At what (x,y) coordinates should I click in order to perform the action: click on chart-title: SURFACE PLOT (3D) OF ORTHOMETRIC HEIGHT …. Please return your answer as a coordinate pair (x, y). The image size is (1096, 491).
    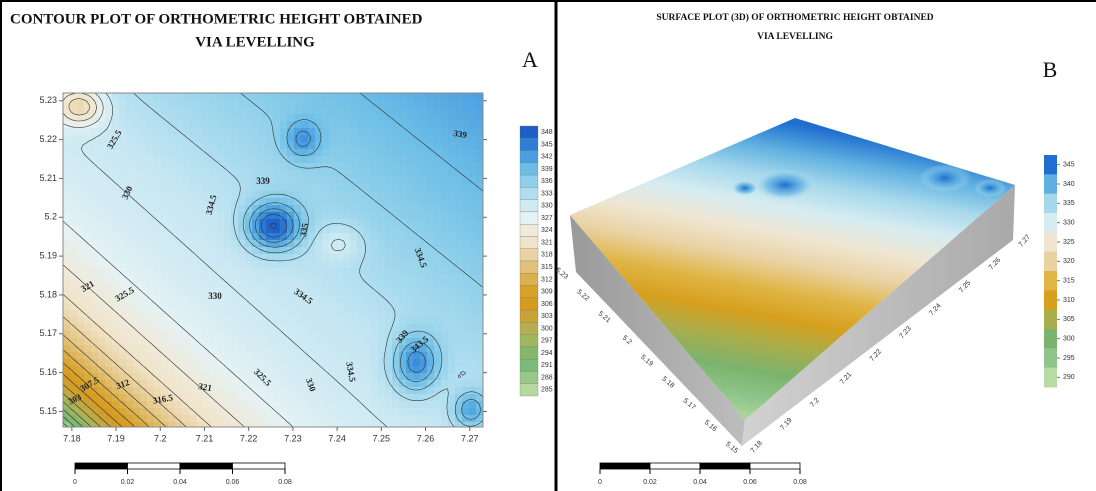
    Looking at the image, I should click on (794, 17).